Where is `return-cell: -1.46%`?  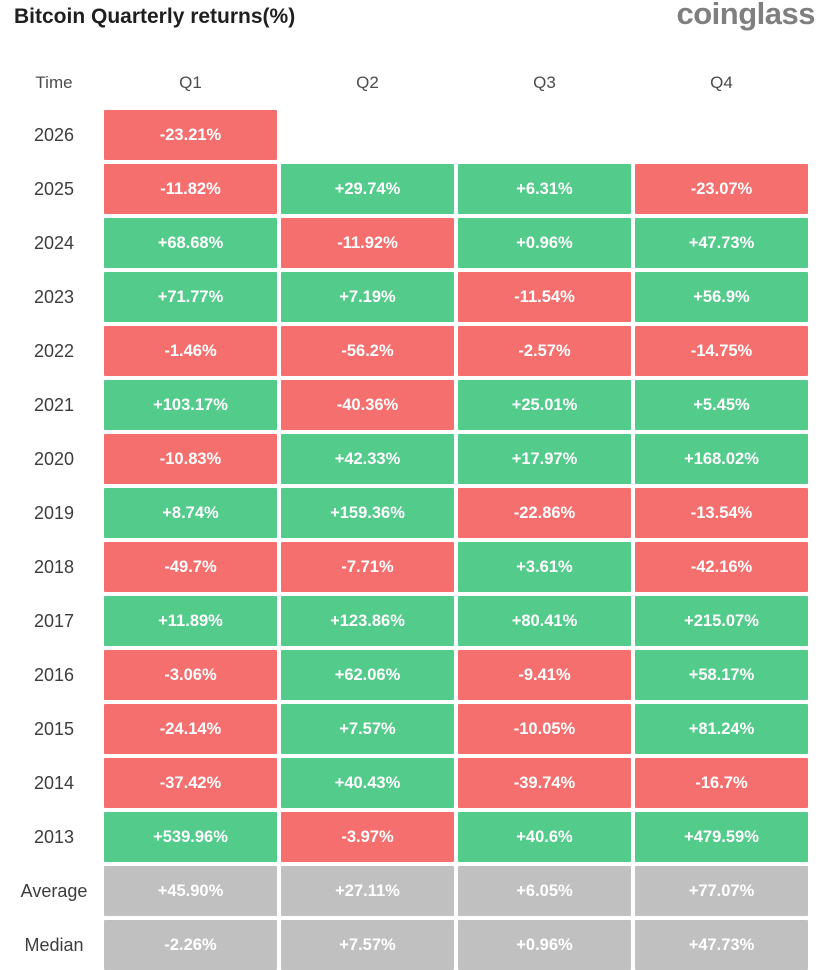 return-cell: -1.46% is located at coordinates (190, 351).